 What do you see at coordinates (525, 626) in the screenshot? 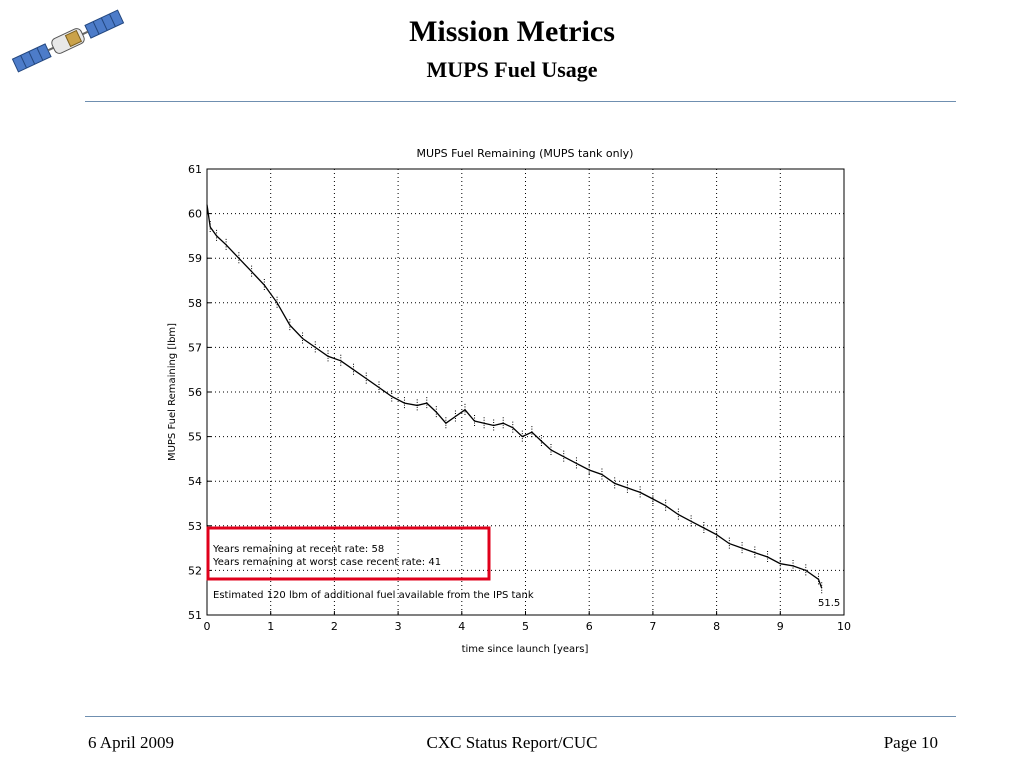
I see `x-tick-label: 5` at bounding box center [525, 626].